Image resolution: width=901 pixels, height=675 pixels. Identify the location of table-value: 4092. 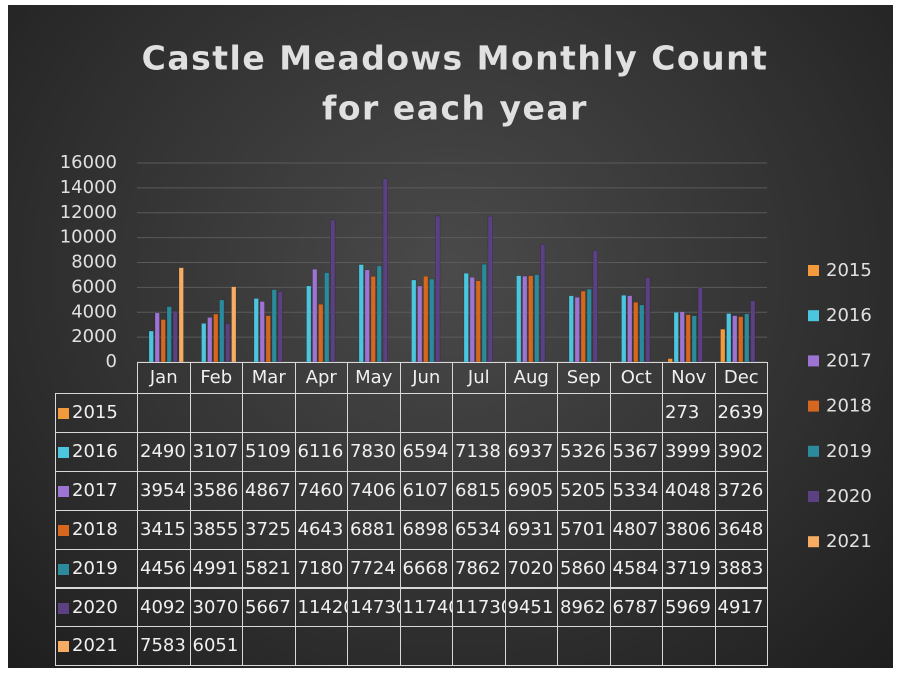
(164, 607).